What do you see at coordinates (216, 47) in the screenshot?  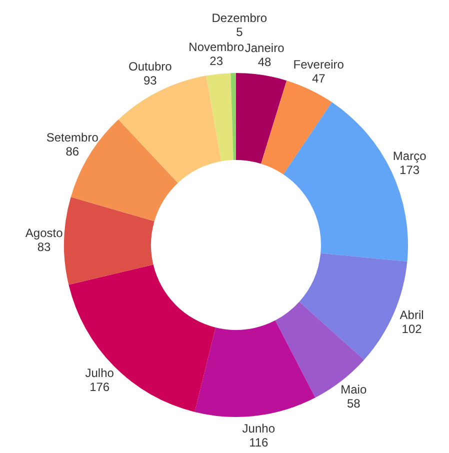 I see `slice-label: Novembro` at bounding box center [216, 47].